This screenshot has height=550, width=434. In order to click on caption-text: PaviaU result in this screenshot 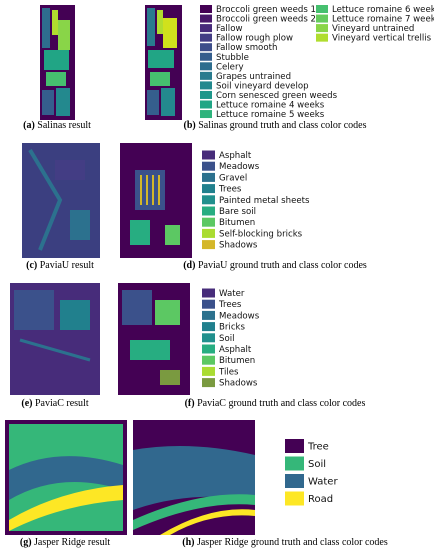, I will do `click(67, 265)`.